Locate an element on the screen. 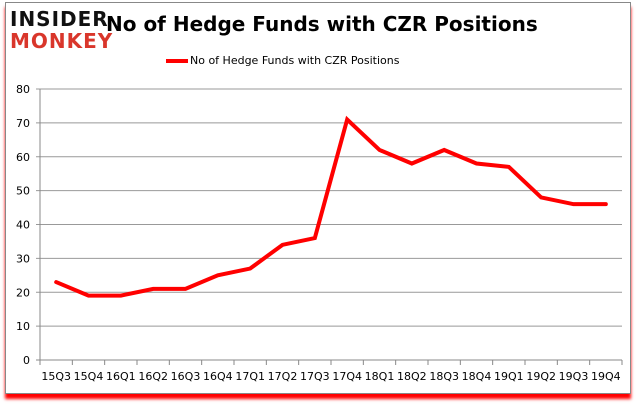 The width and height of the screenshot is (636, 405). x-tick-label: 16Q4 is located at coordinates (218, 376).